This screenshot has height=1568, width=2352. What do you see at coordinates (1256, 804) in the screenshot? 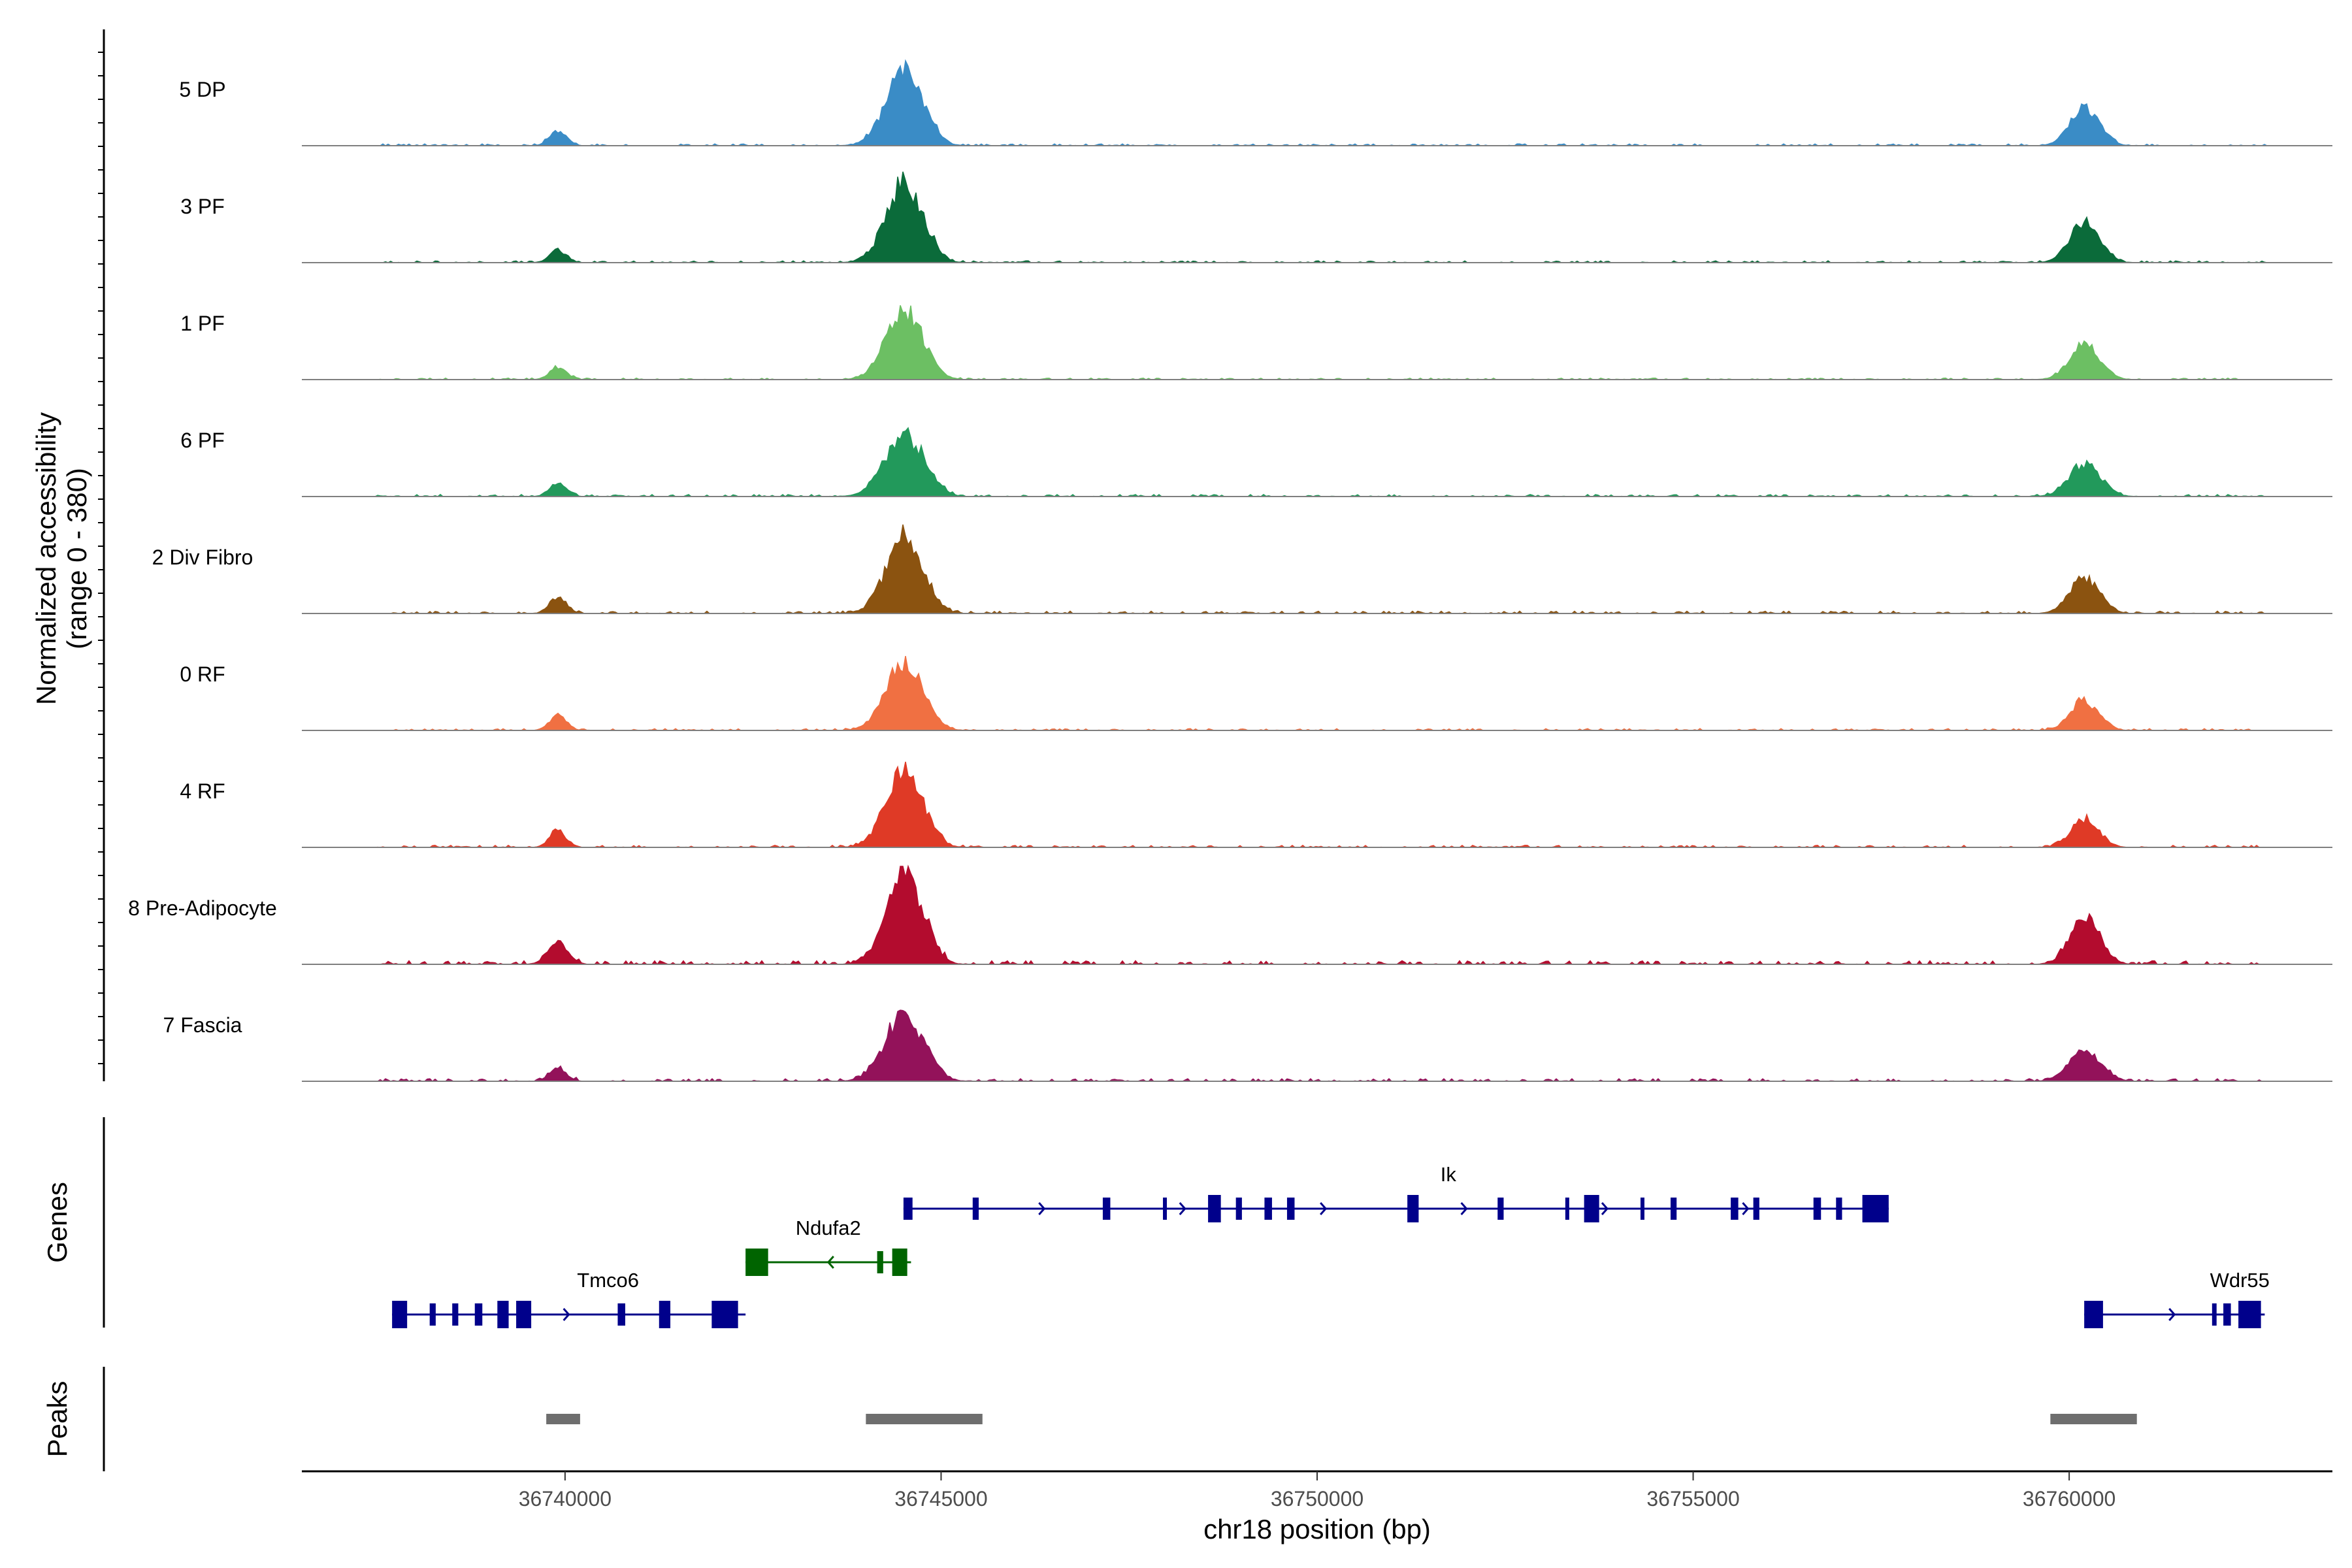
I see `coverage-track: 4 RF` at bounding box center [1256, 804].